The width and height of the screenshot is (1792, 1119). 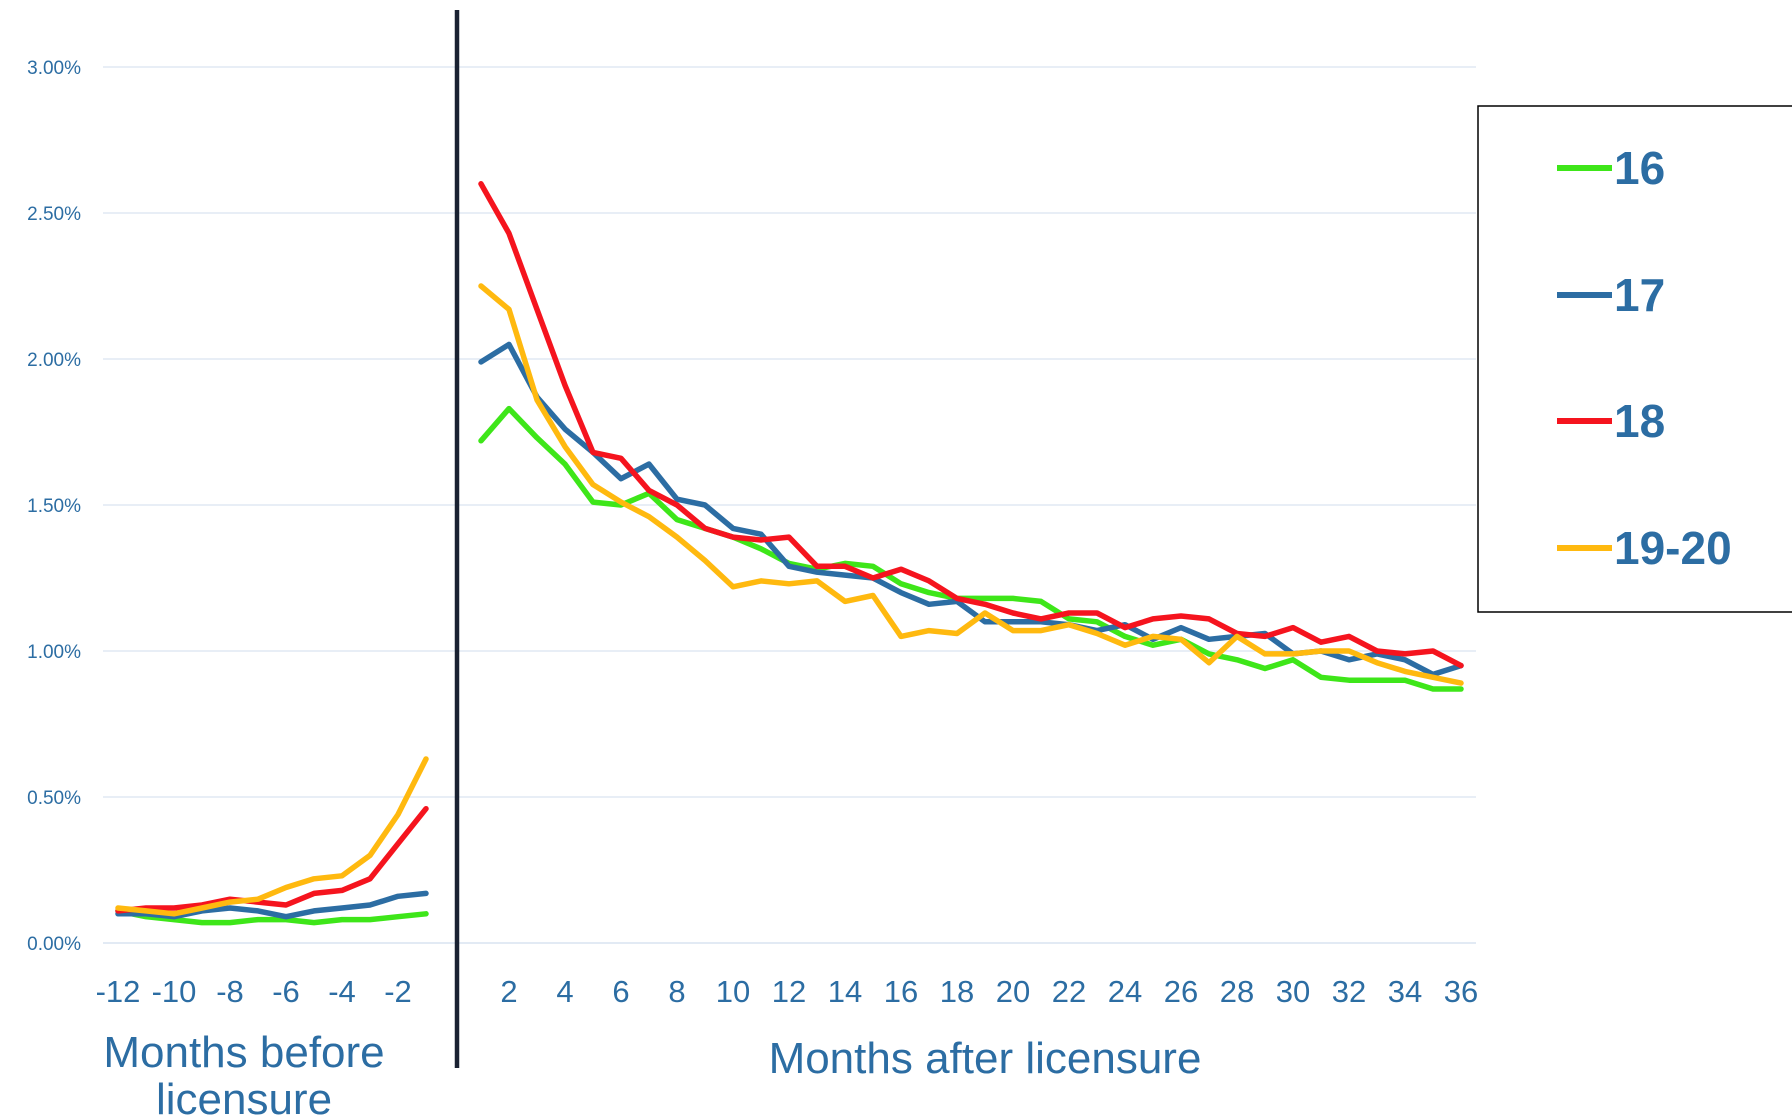 What do you see at coordinates (54, 798) in the screenshot?
I see `y-tick-label: 0.50%` at bounding box center [54, 798].